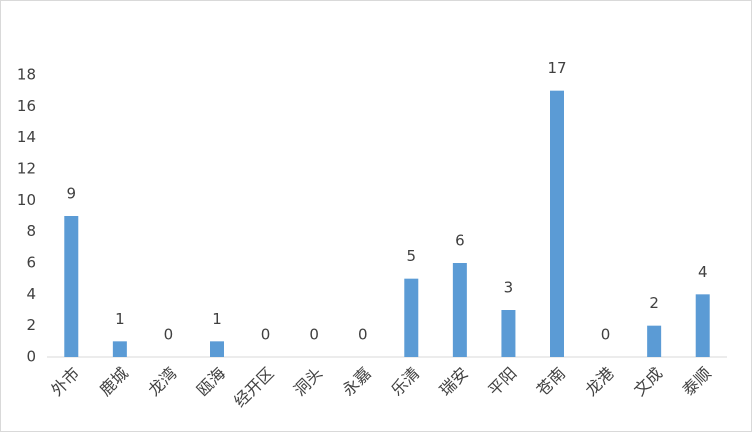 This screenshot has width=752, height=432. I want to click on data-label: 4, so click(703, 272).